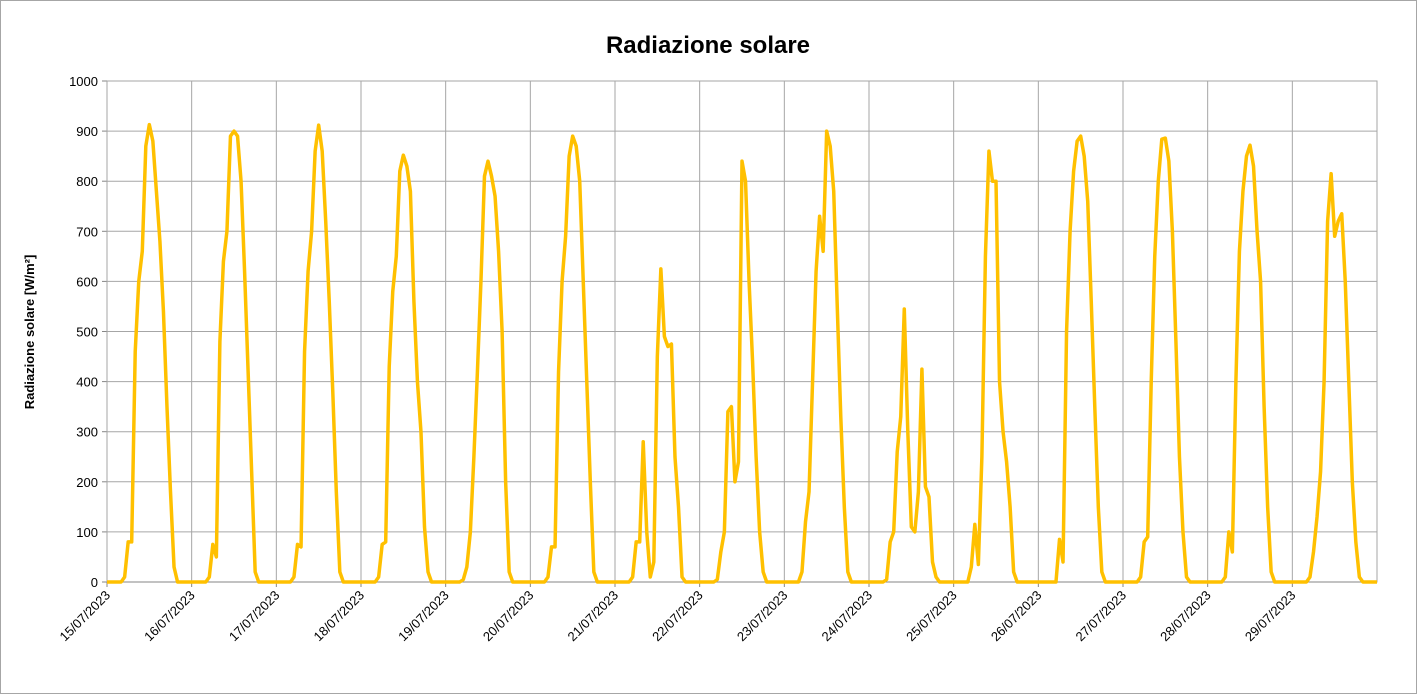 This screenshot has width=1417, height=694. What do you see at coordinates (87, 432) in the screenshot?
I see `y-tick-label: 300` at bounding box center [87, 432].